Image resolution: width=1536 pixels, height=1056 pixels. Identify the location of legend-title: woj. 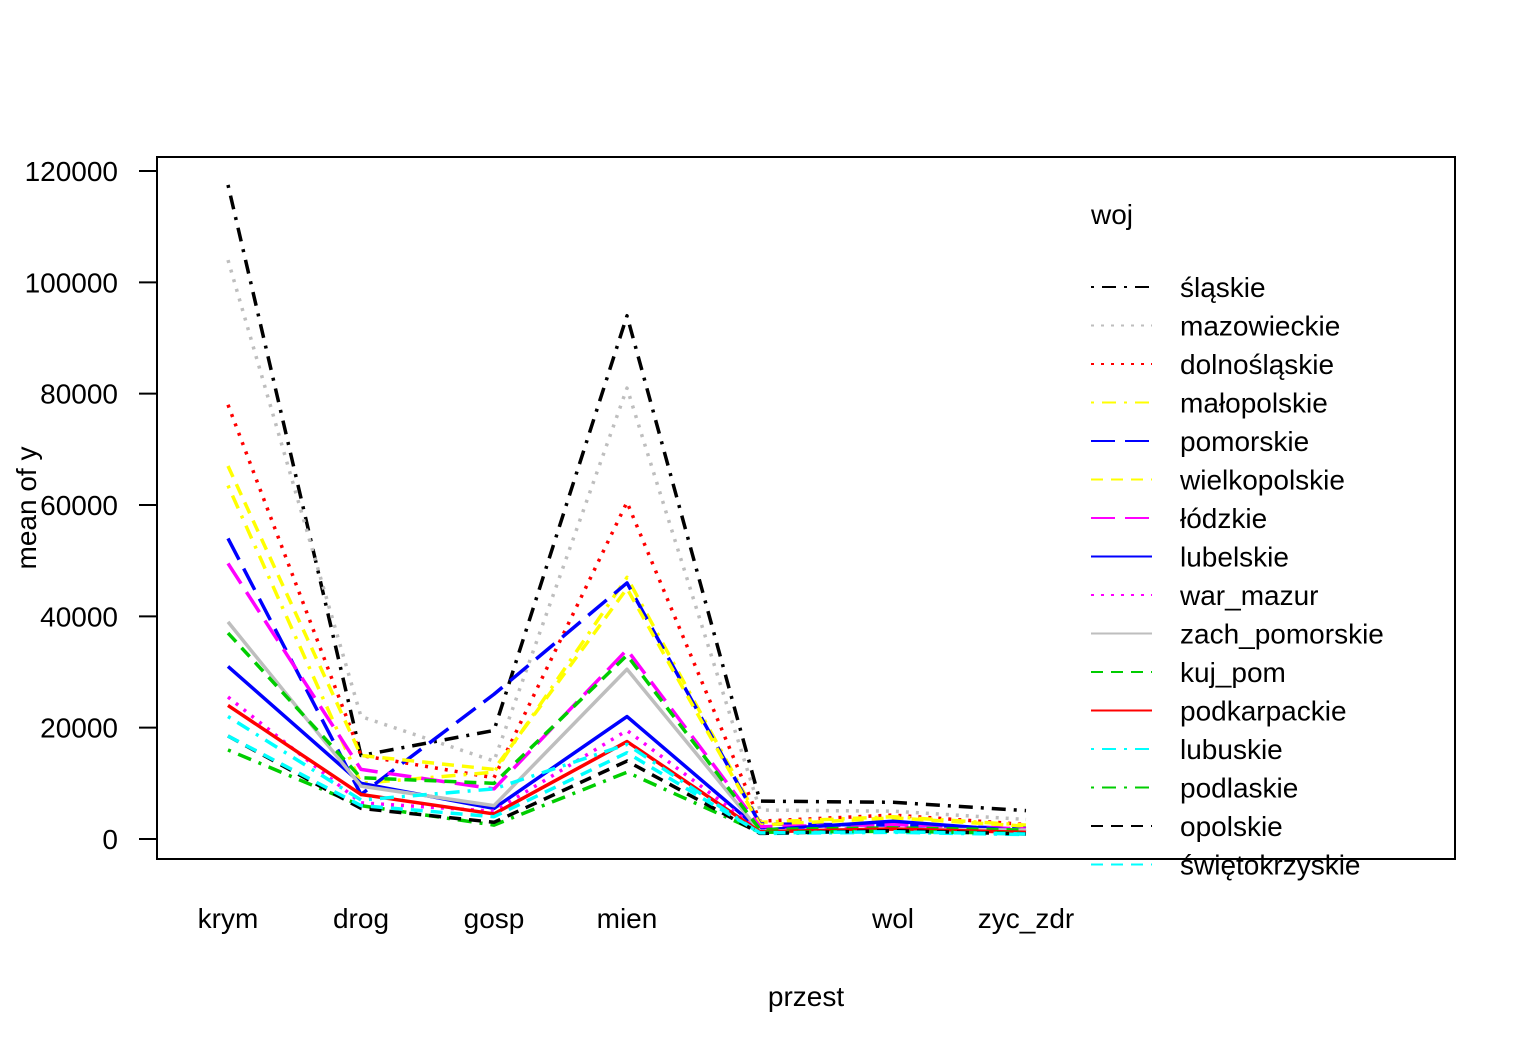
(1111, 214).